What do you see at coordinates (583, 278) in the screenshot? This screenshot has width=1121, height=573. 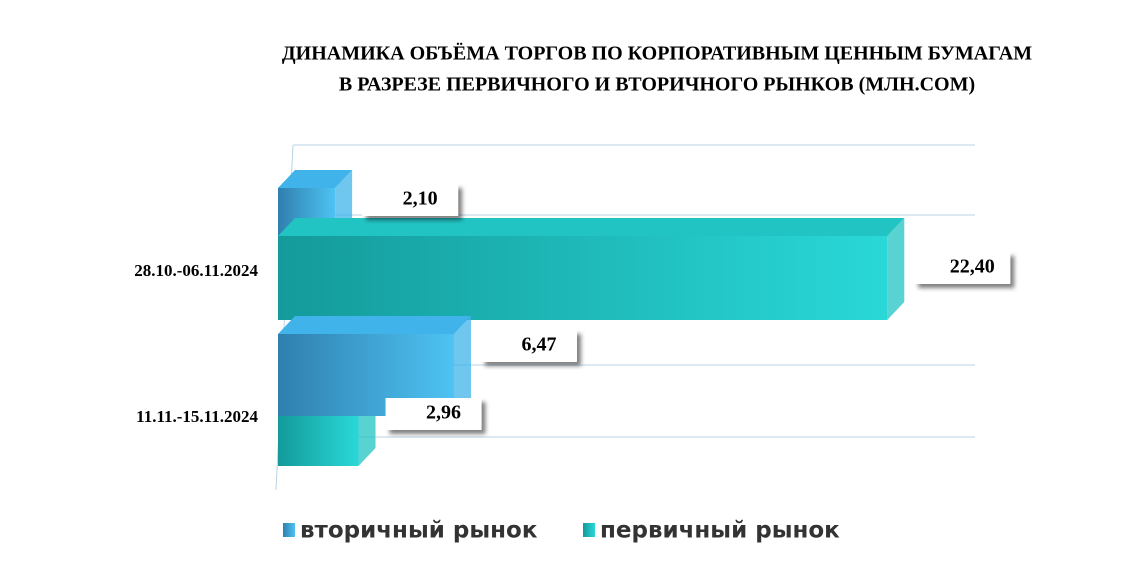 I see `bar-front` at bounding box center [583, 278].